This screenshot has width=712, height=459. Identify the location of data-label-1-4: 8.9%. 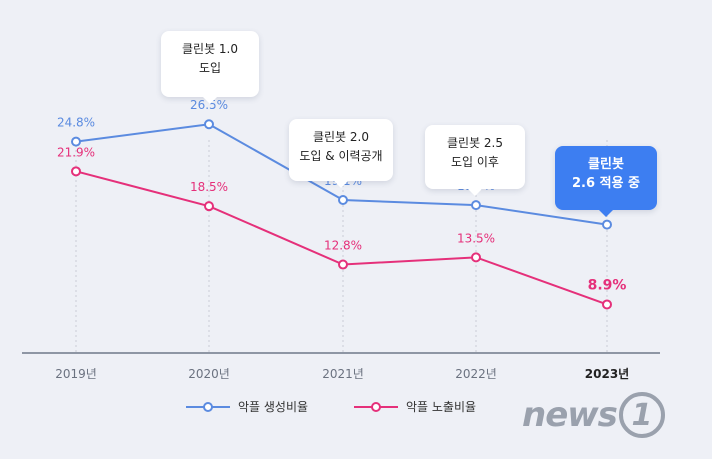
(607, 285).